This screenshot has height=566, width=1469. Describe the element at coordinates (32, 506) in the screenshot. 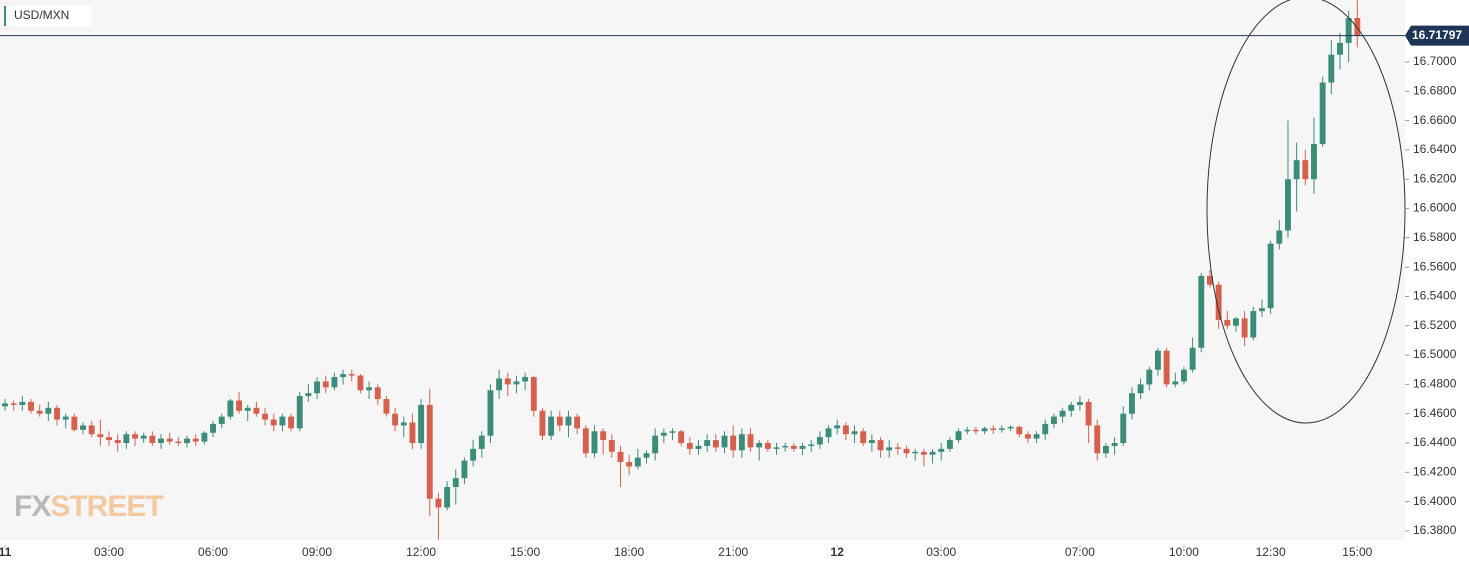

I see `watermark-fx: FX` at that location.